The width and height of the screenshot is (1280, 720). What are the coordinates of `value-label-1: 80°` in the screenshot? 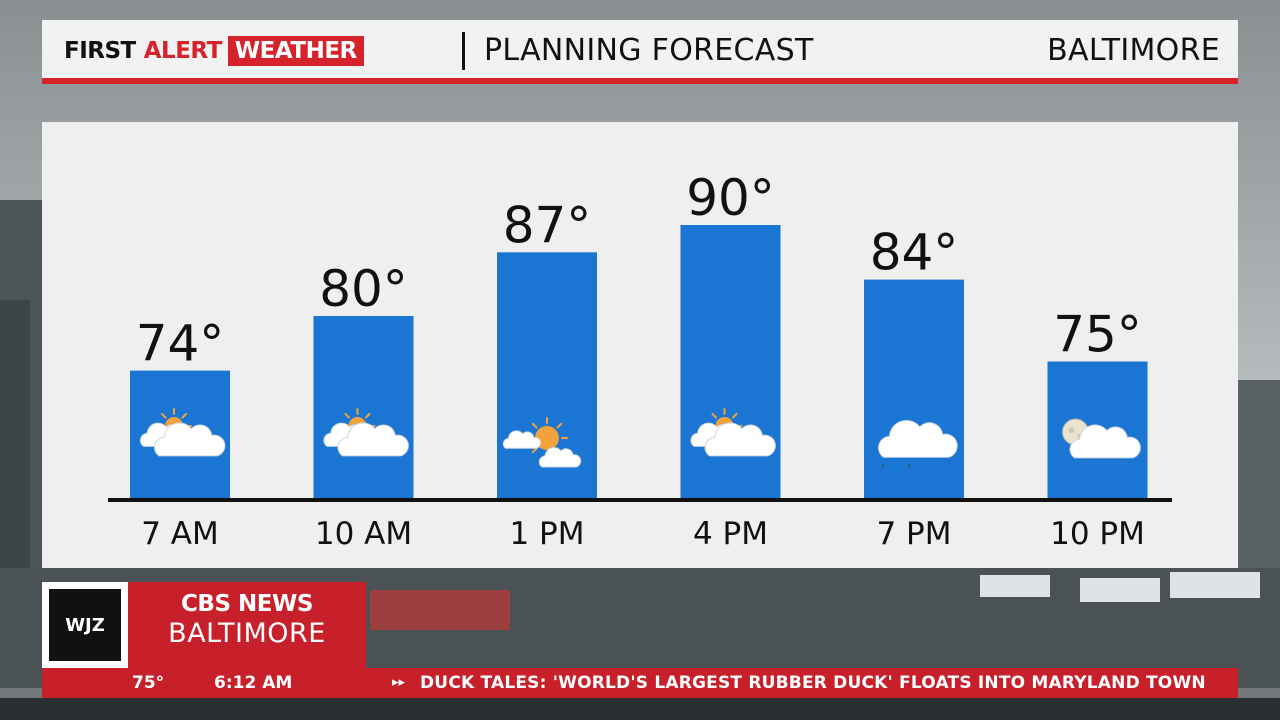 It's located at (363, 289).